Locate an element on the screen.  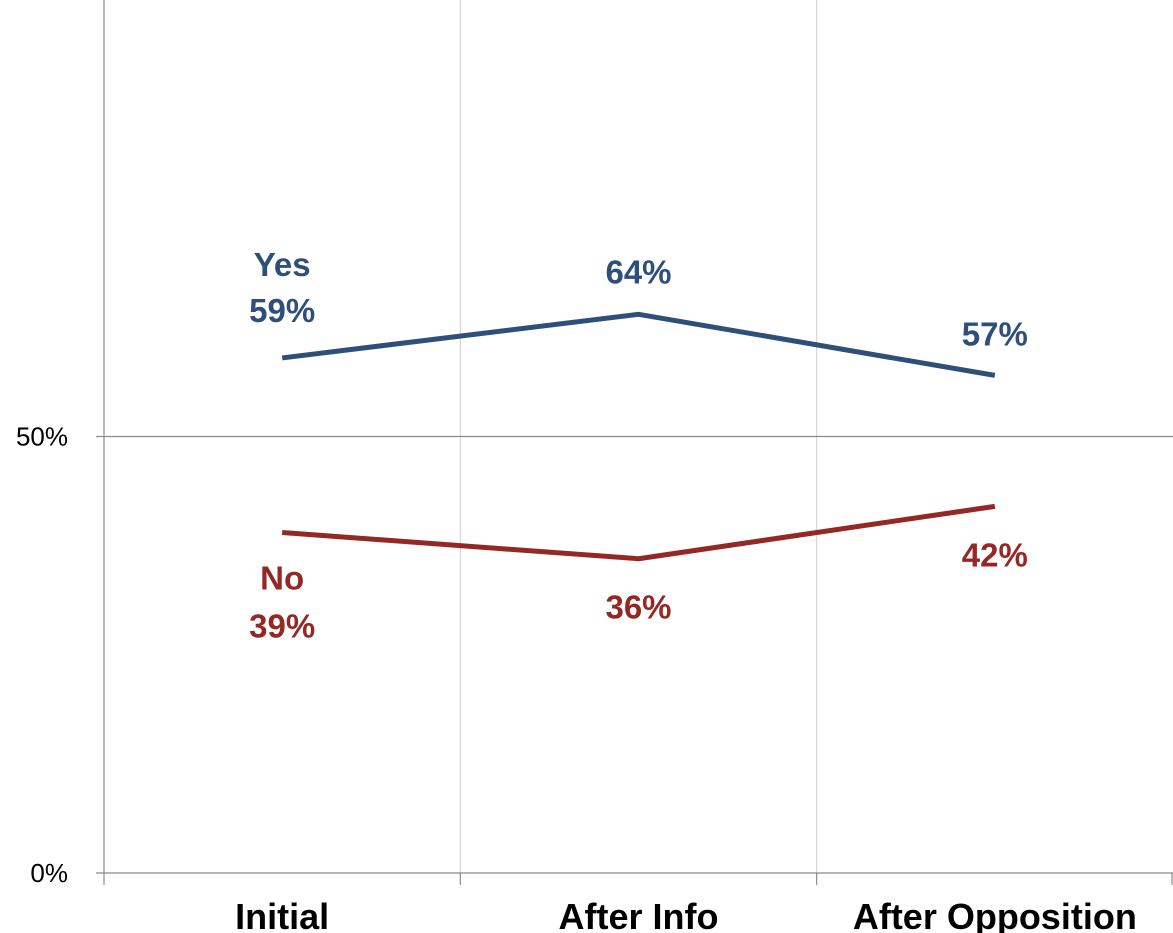
x-category-label: Initial is located at coordinates (282, 914).